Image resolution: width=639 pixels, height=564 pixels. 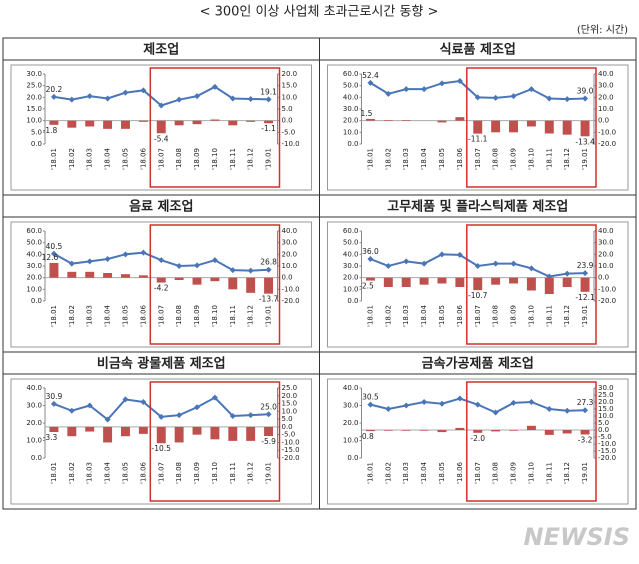 I want to click on panel-title: 식료품 제조업, so click(x=478, y=50).